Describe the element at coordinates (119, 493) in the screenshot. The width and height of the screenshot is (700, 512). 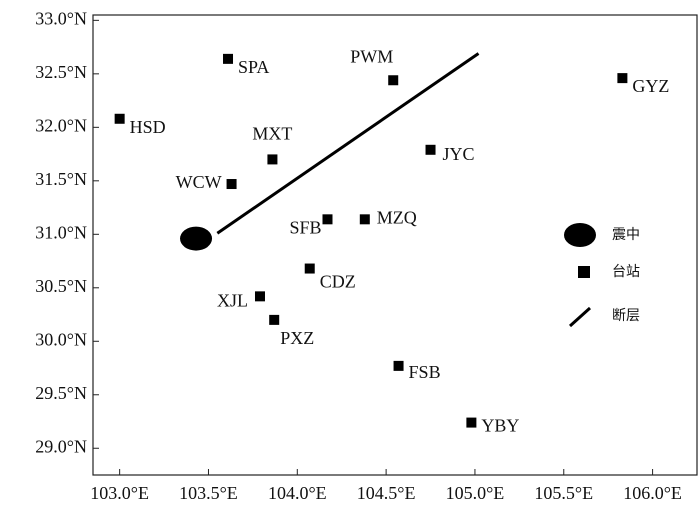
I see `x-tick-label: 103.0°E` at that location.